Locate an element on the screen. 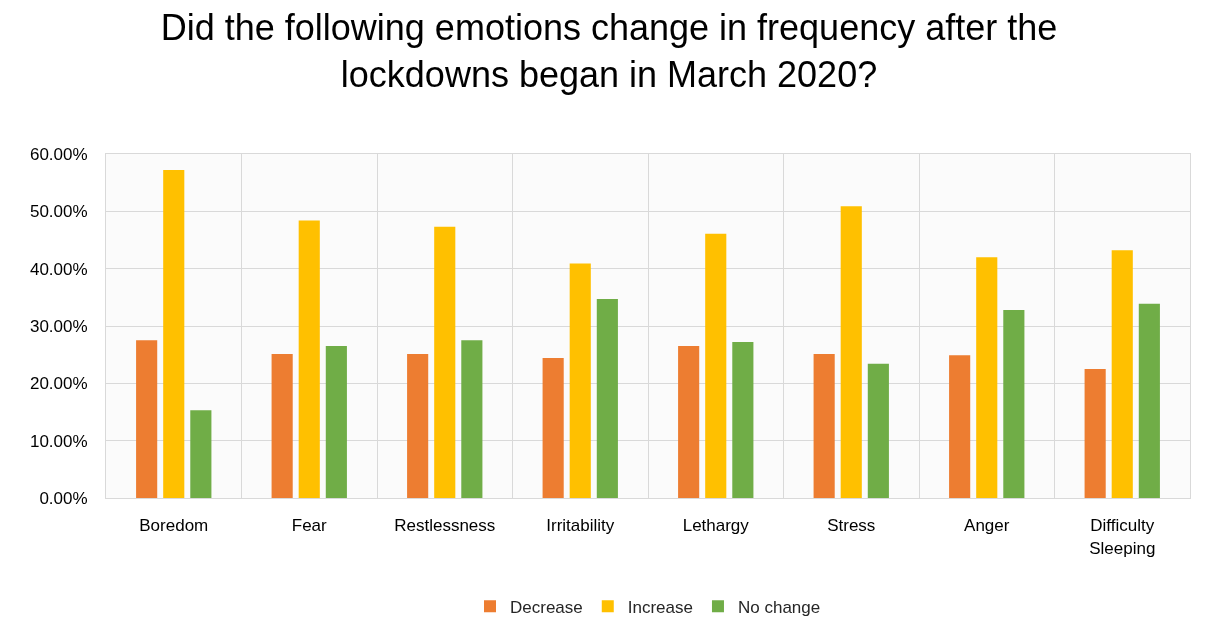 The width and height of the screenshot is (1218, 634). x-tick-label: Anger is located at coordinates (987, 526).